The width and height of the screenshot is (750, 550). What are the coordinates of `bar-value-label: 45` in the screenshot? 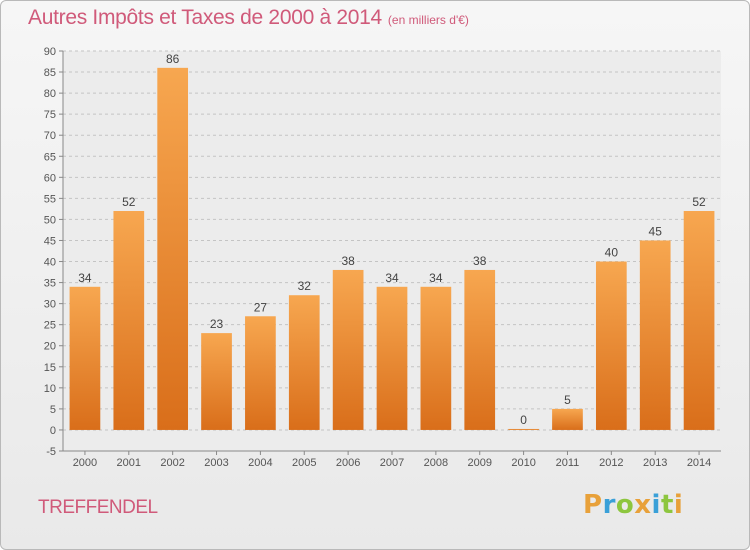 It's located at (656, 231).